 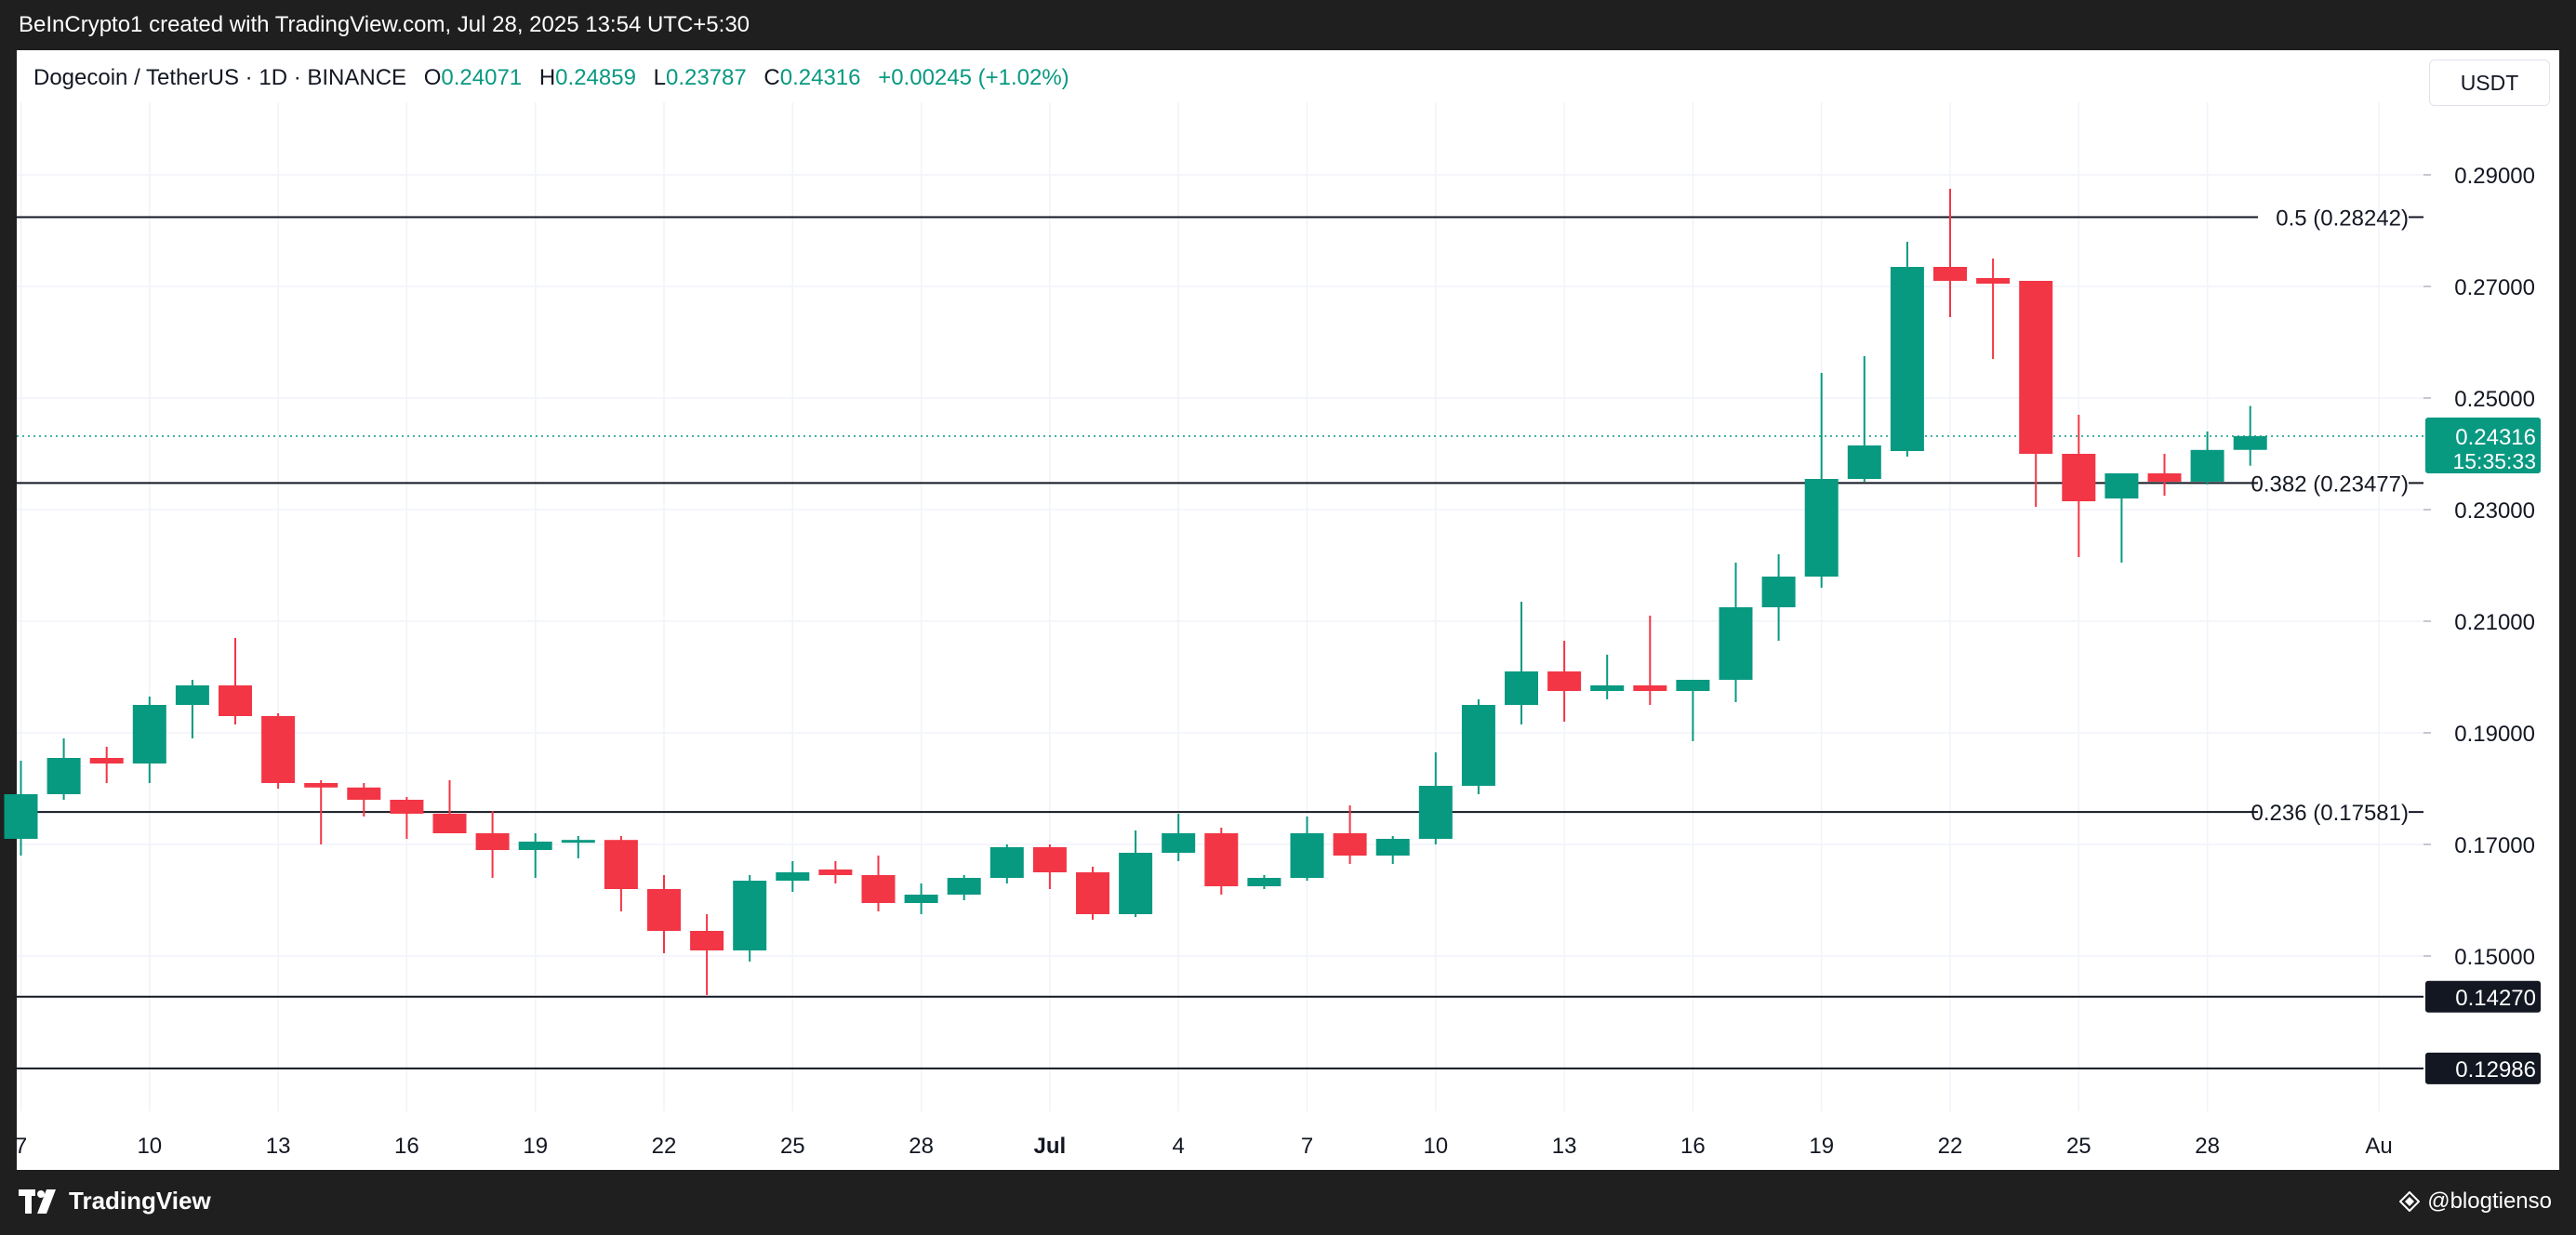 I want to click on tradingview-brand: TradingView, so click(x=140, y=1201).